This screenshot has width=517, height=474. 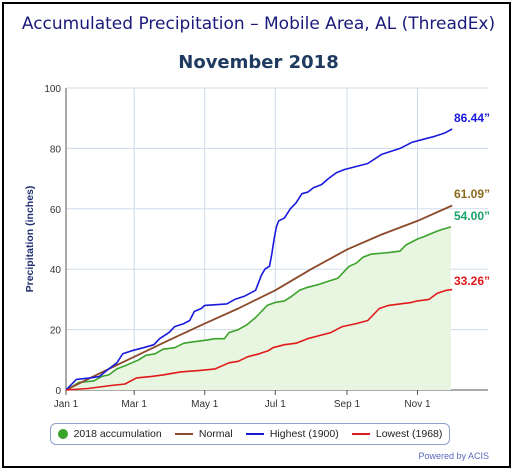 What do you see at coordinates (276, 404) in the screenshot?
I see `x-tick-label: Jul 1` at bounding box center [276, 404].